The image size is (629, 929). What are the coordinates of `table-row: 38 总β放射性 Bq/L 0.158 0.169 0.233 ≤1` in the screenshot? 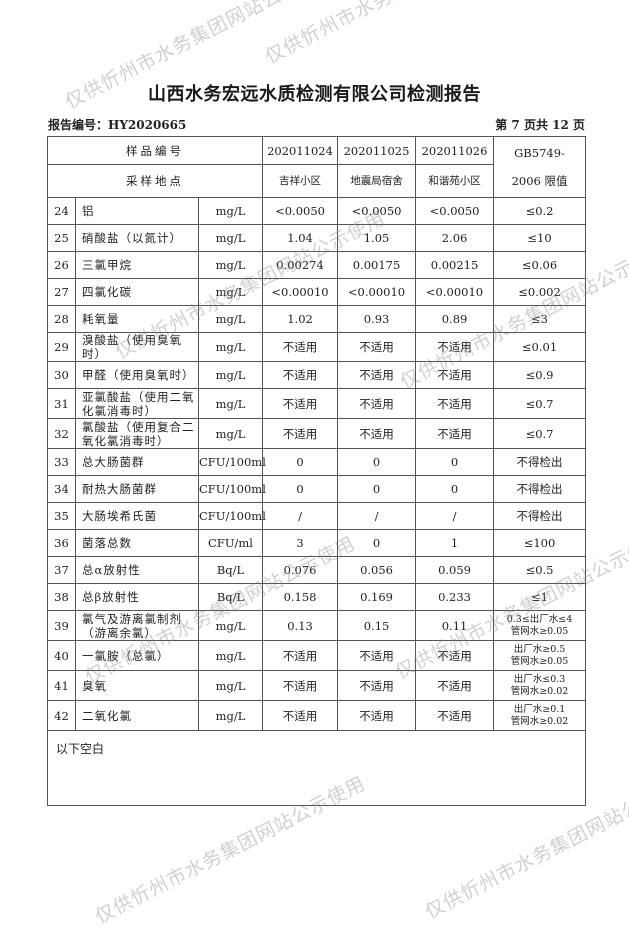 It's located at (317, 597).